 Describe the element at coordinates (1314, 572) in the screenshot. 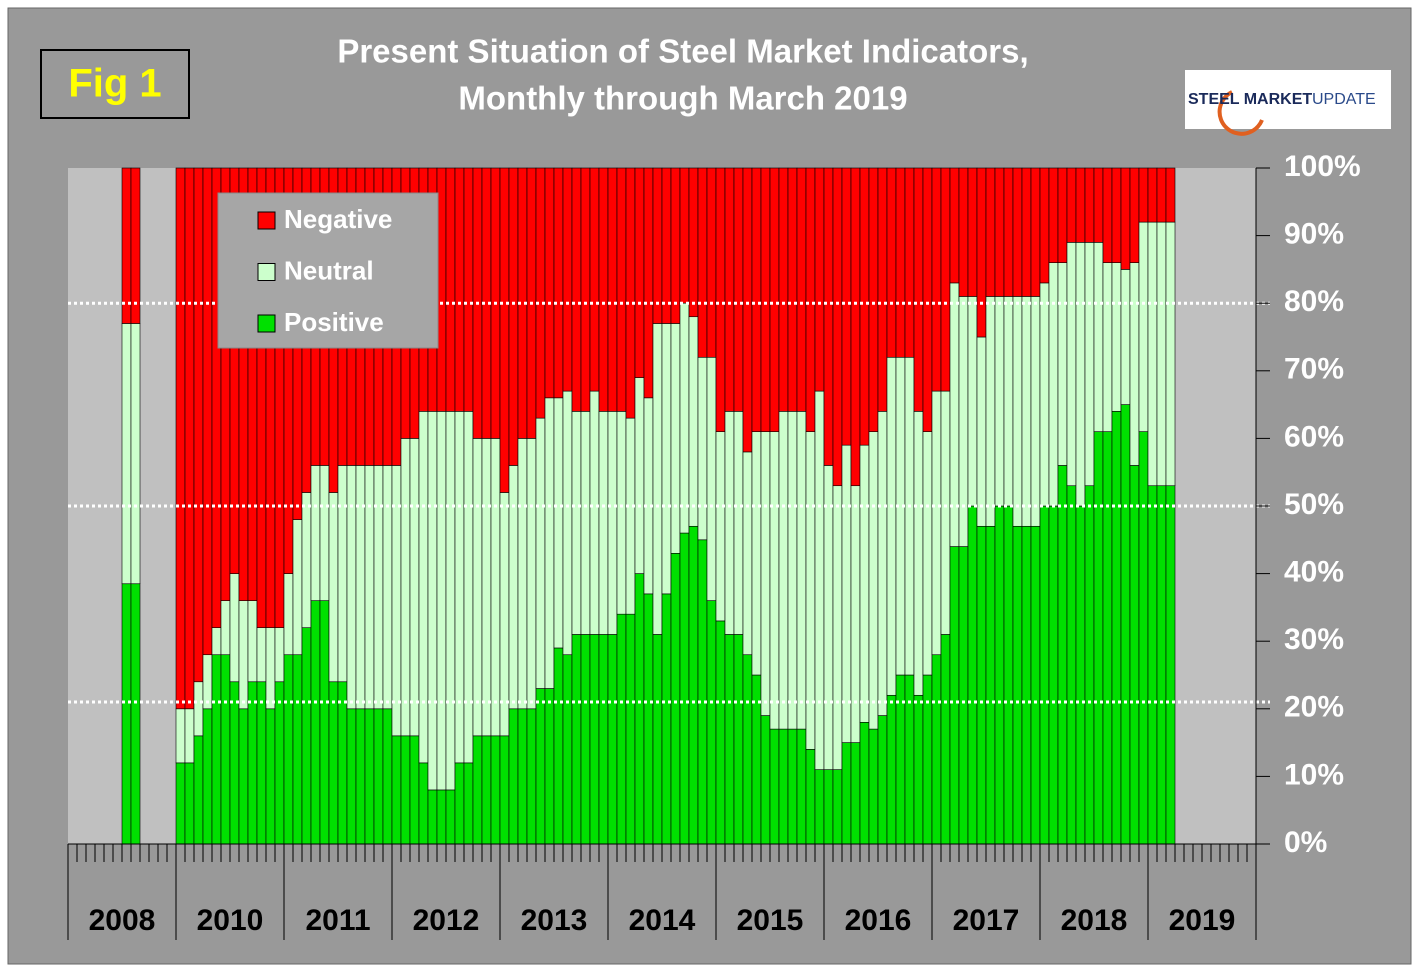

I see `y-tick-label: 40%` at that location.